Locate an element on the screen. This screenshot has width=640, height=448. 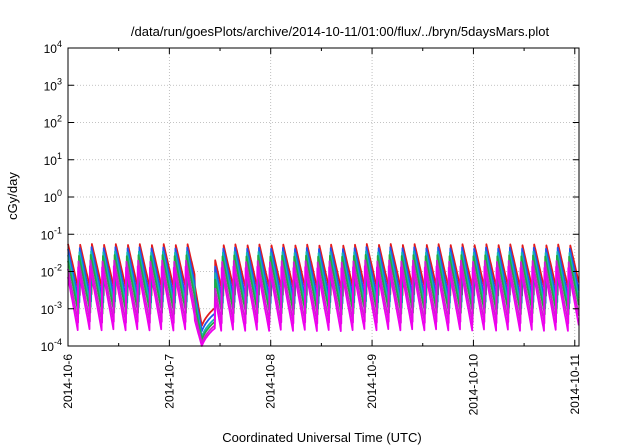
y-axis-title: cGy/day is located at coordinates (12, 196).